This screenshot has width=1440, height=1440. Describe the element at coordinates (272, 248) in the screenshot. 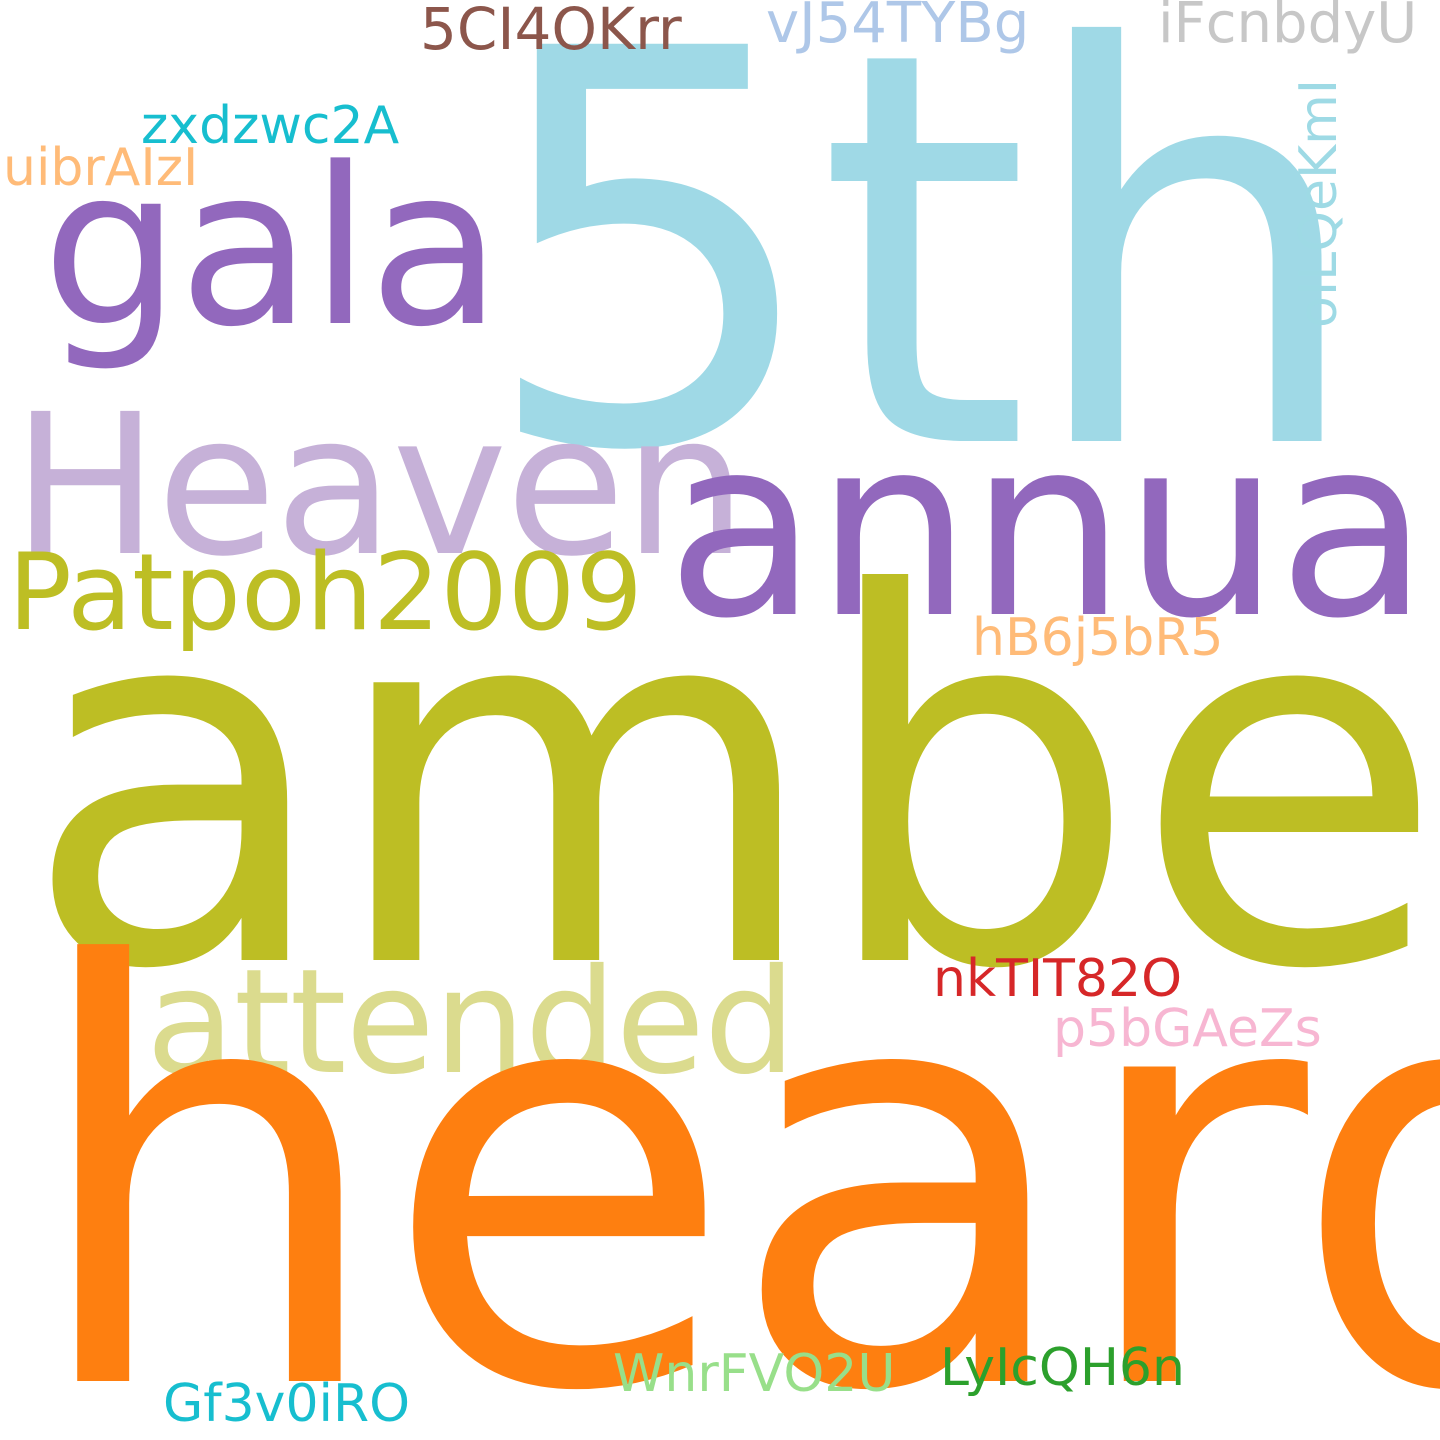

I see `word-gala: gala` at that location.